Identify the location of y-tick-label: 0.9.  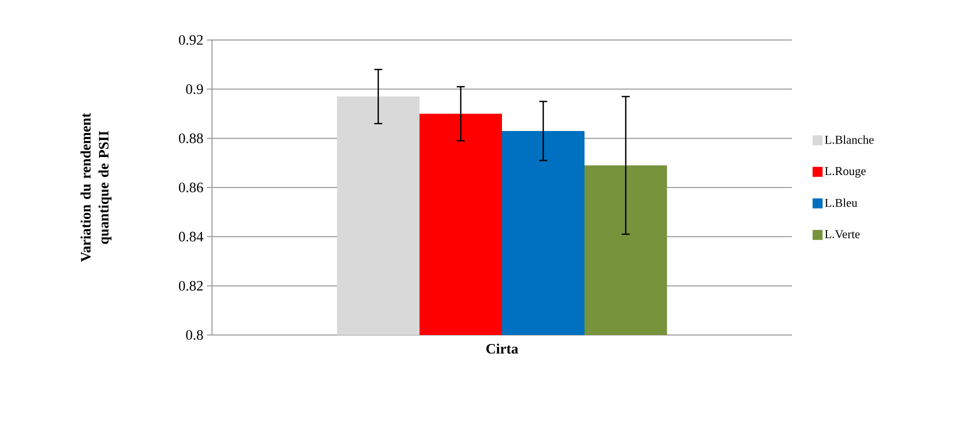
(194, 89).